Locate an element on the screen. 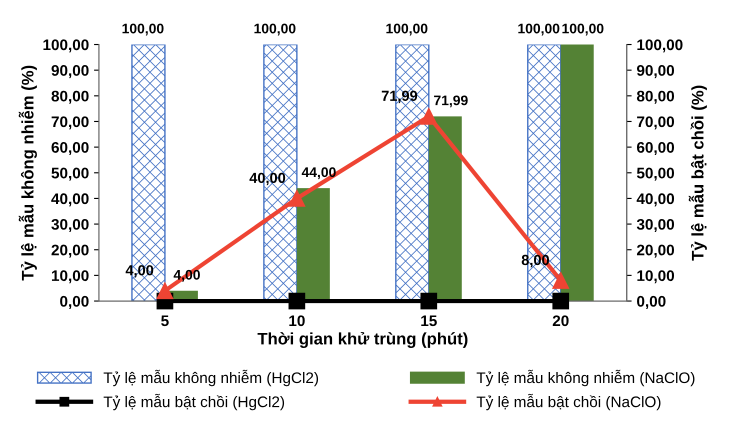 The width and height of the screenshot is (733, 424). y-tick-label: 70,00 is located at coordinates (70, 123).